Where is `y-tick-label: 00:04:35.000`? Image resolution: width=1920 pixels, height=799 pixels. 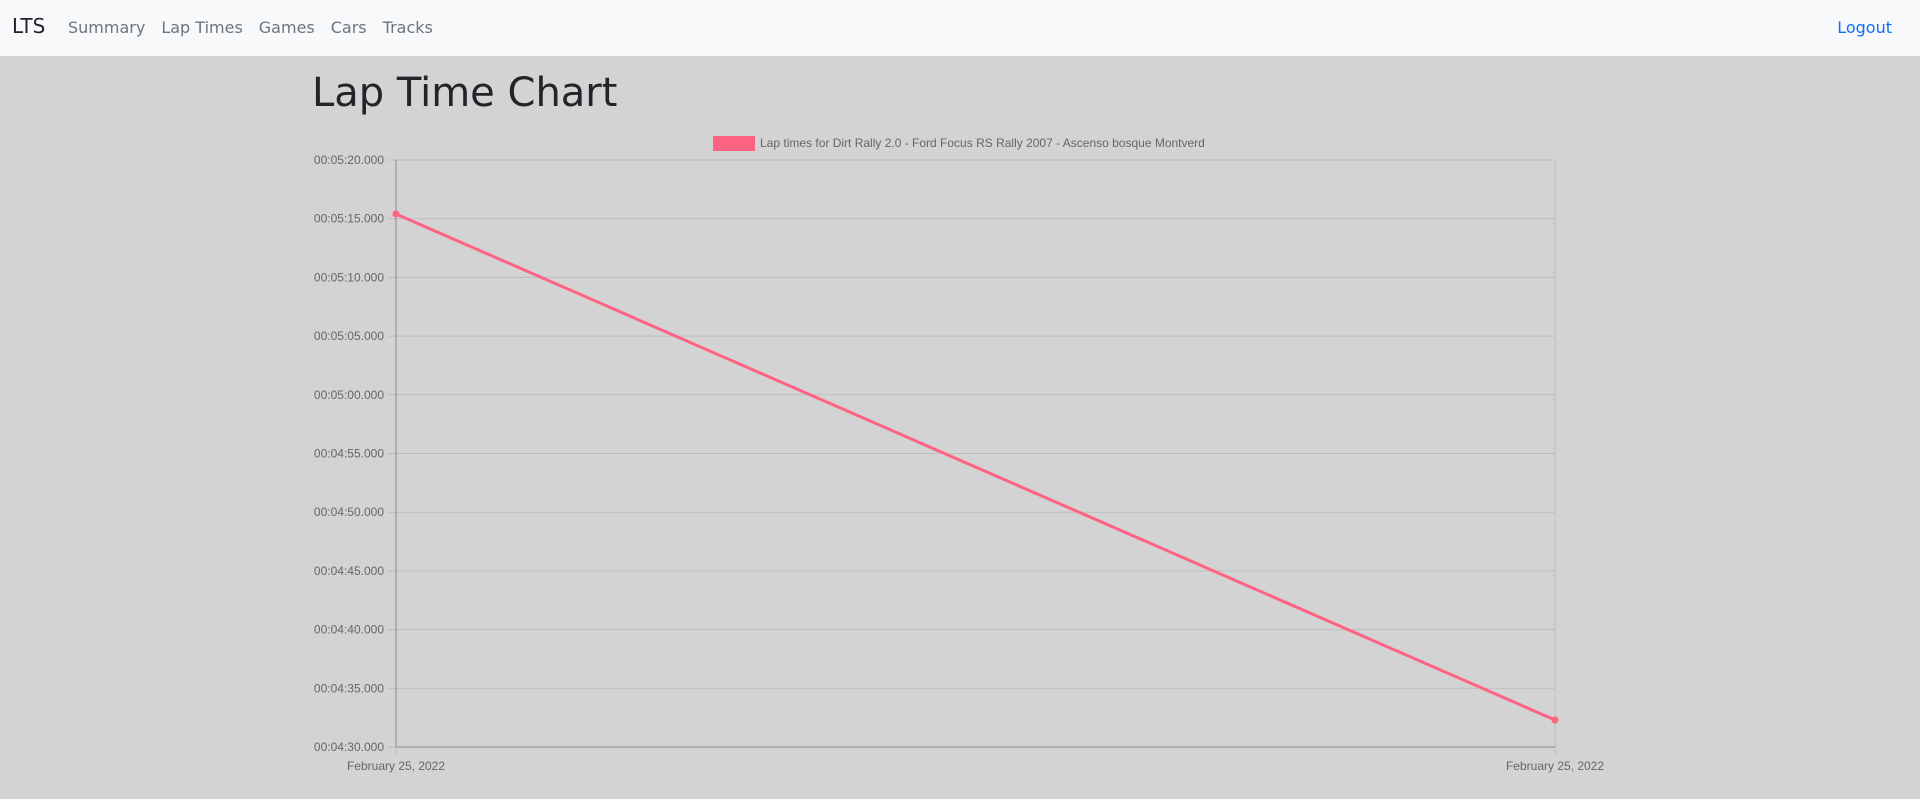 y-tick-label: 00:04:35.000 is located at coordinates (349, 688).